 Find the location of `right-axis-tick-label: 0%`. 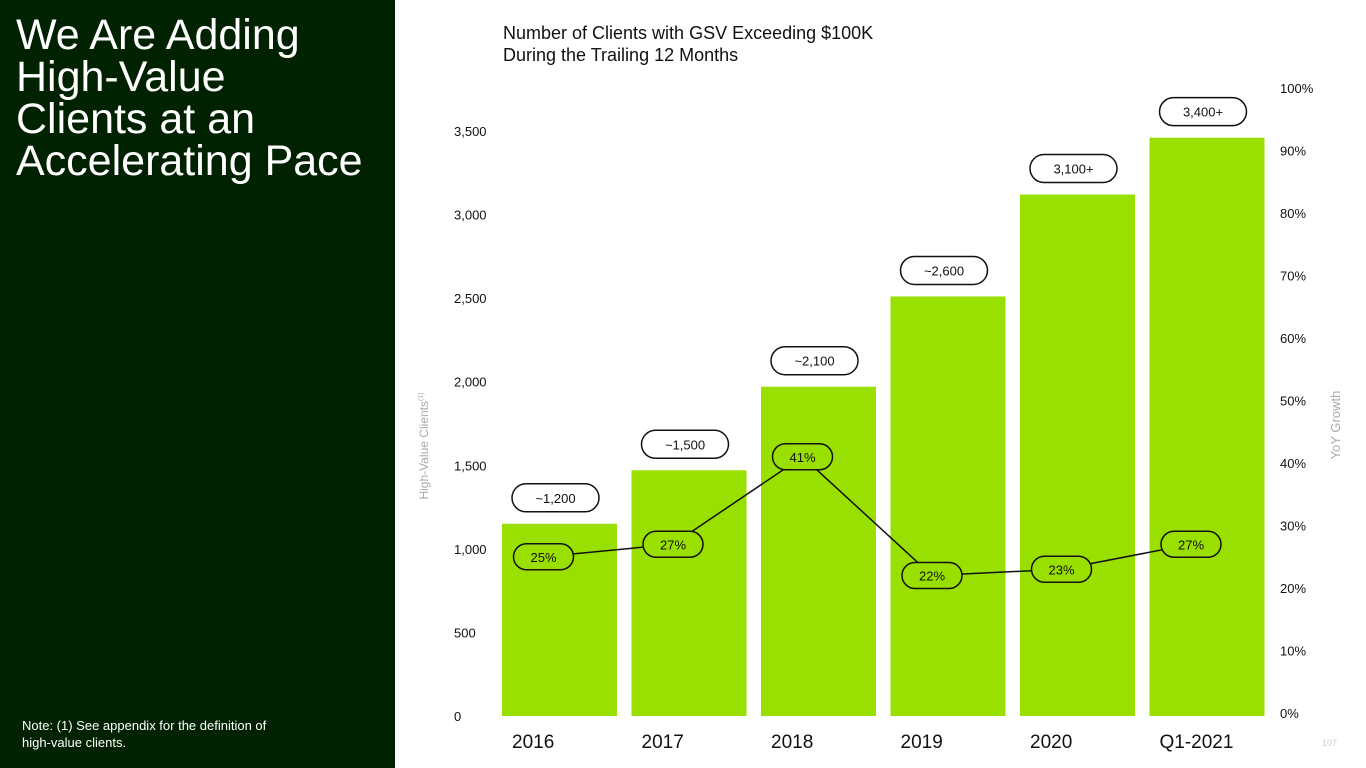

right-axis-tick-label: 0% is located at coordinates (1289, 713).